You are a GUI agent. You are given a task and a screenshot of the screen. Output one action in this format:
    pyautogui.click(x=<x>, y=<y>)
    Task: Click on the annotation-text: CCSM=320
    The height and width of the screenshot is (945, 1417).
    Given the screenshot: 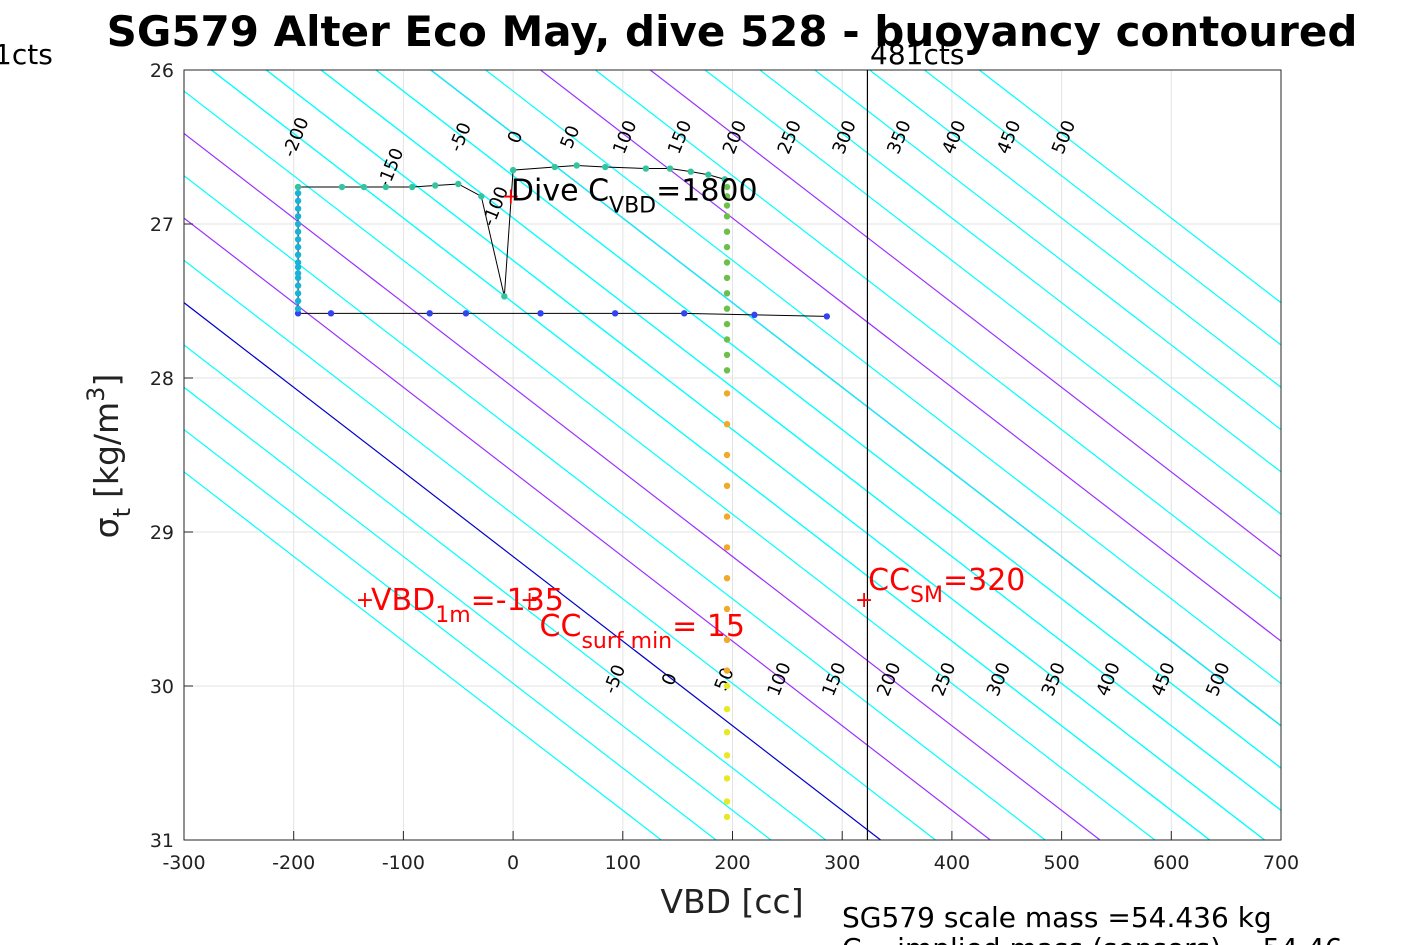 What is the action you would take?
    pyautogui.click(x=946, y=585)
    